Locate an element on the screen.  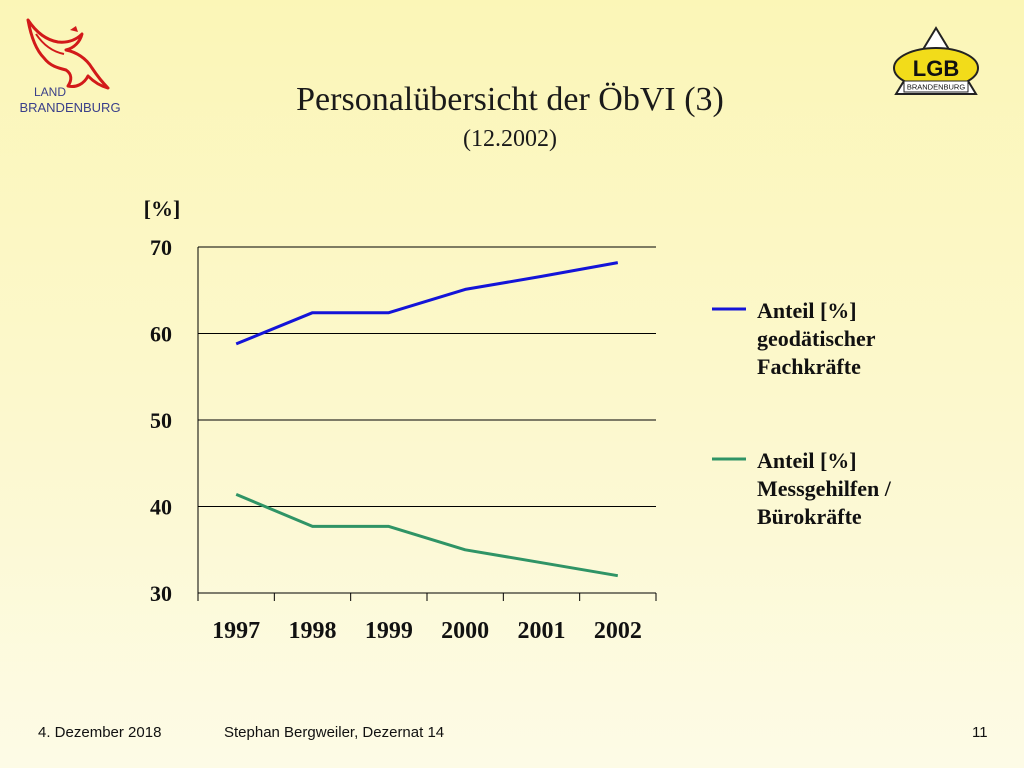
legend-label-2-line-2: Messgehilfen / is located at coordinates (824, 488).